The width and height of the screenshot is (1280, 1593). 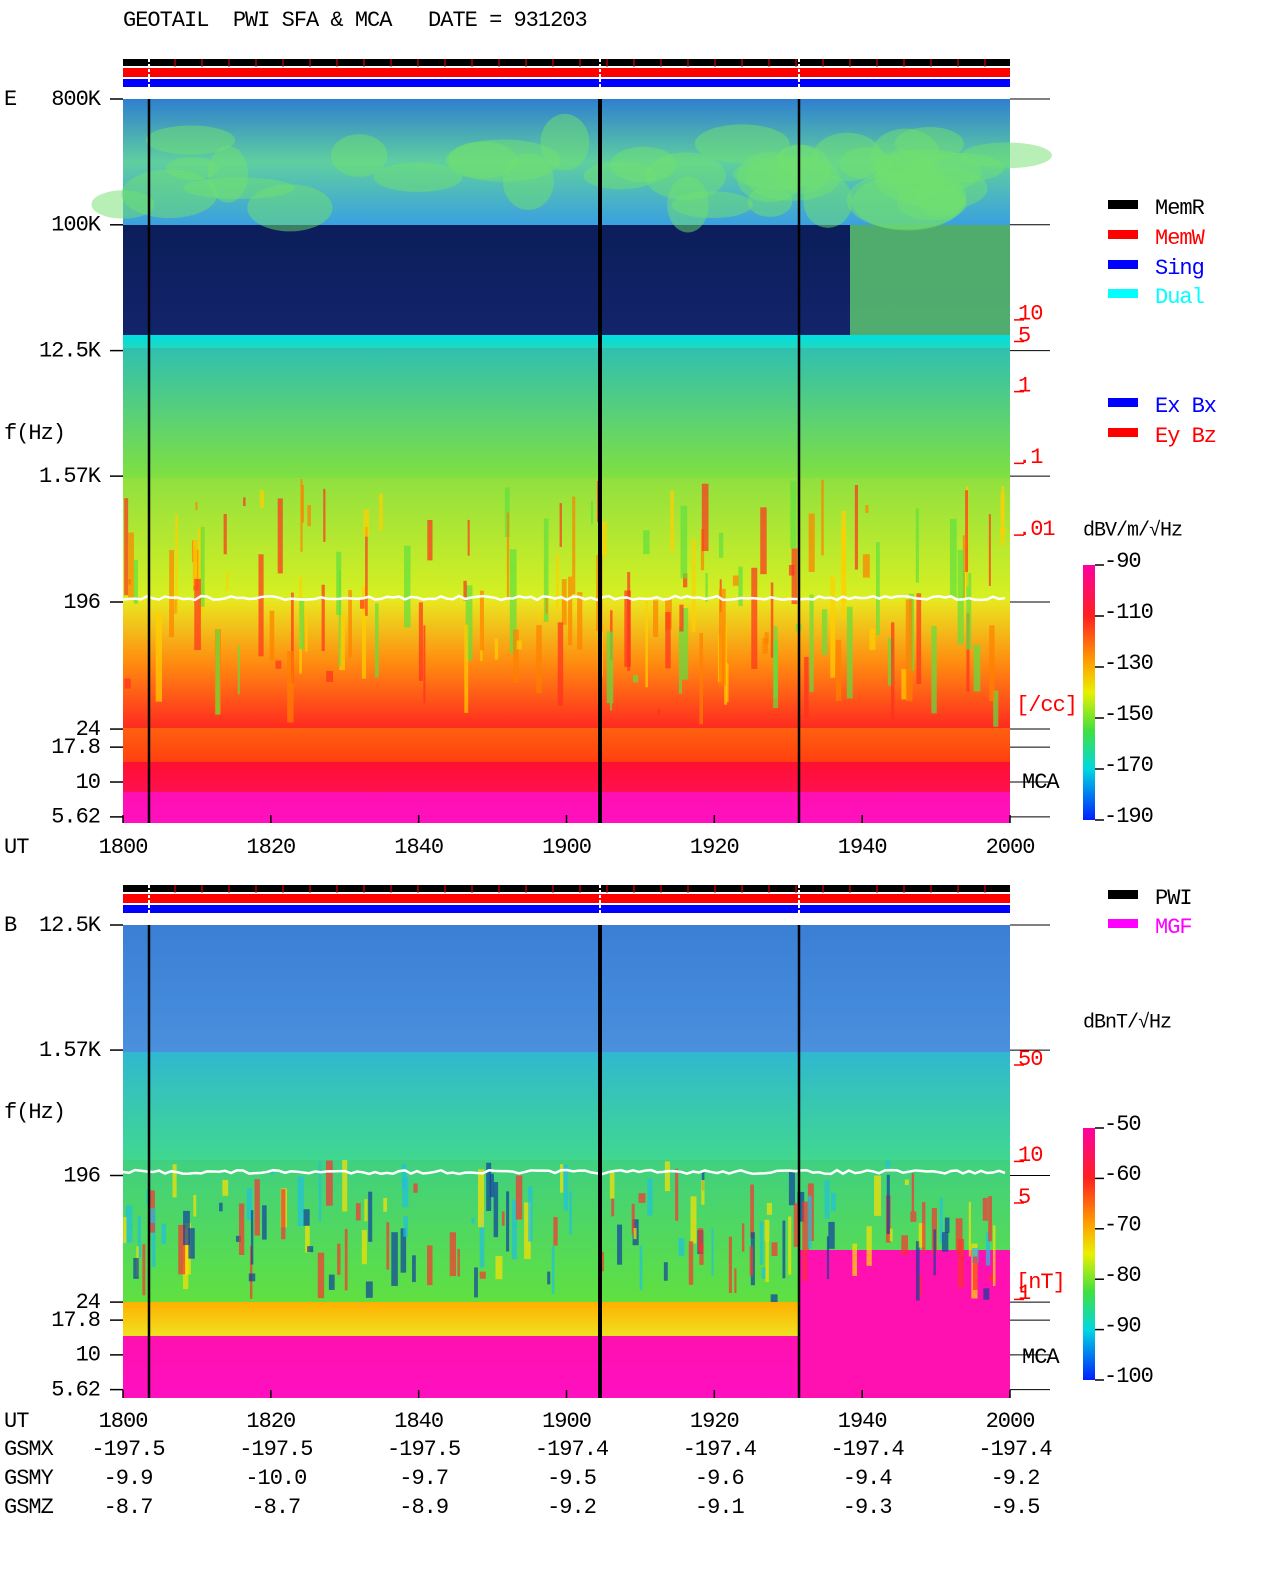 I want to click on y2-tick-label: 1, so click(x=1024, y=1293).